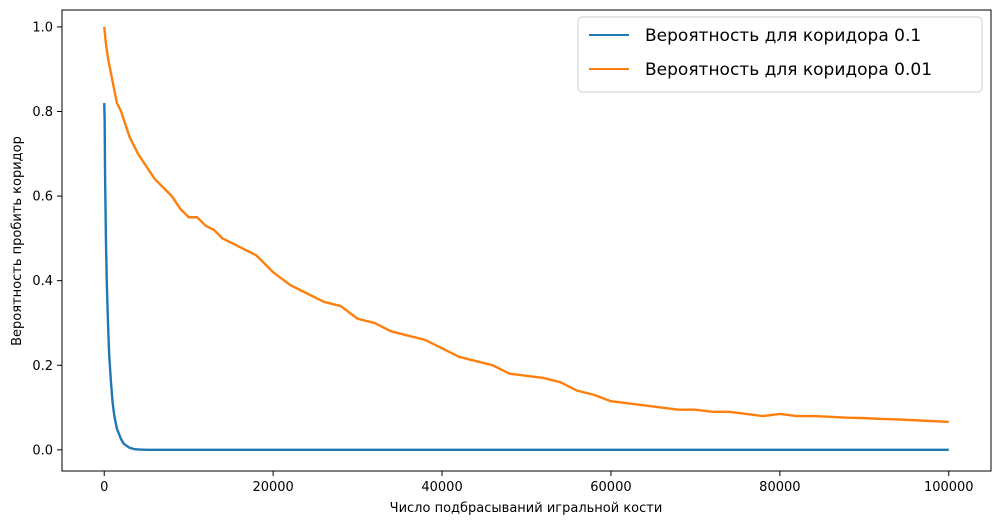 Image resolution: width=1001 pixels, height=525 pixels. I want to click on y-tick-label: 0.0, so click(42, 450).